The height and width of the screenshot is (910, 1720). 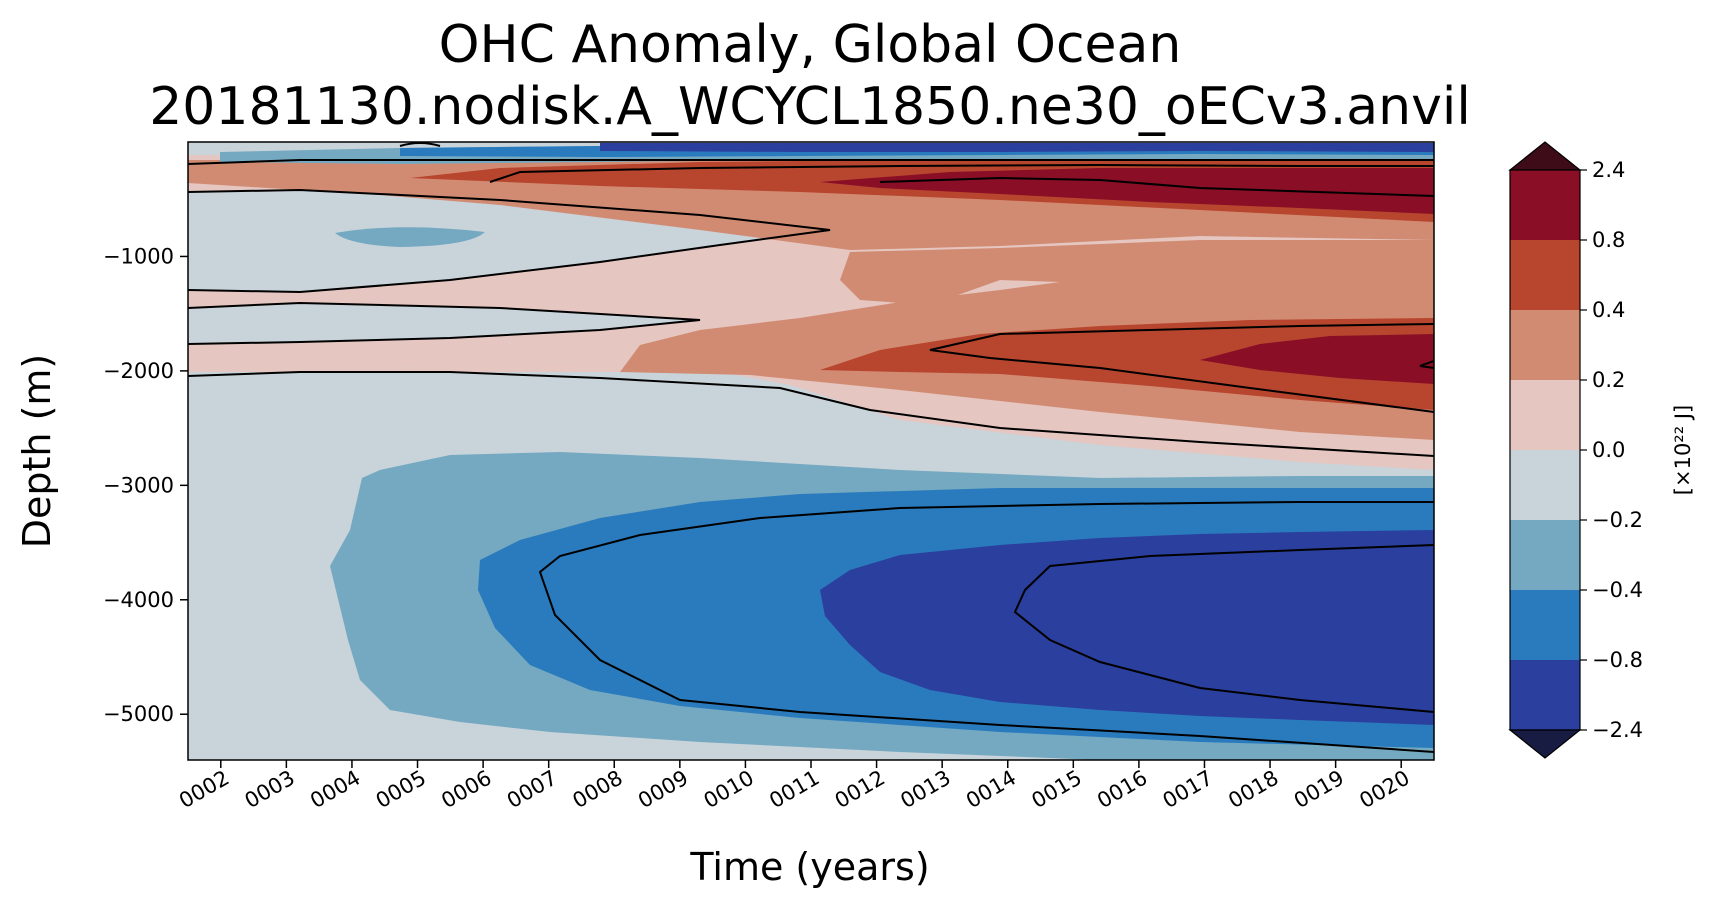 What do you see at coordinates (532, 790) in the screenshot?
I see `x-tick-label: 0007` at bounding box center [532, 790].